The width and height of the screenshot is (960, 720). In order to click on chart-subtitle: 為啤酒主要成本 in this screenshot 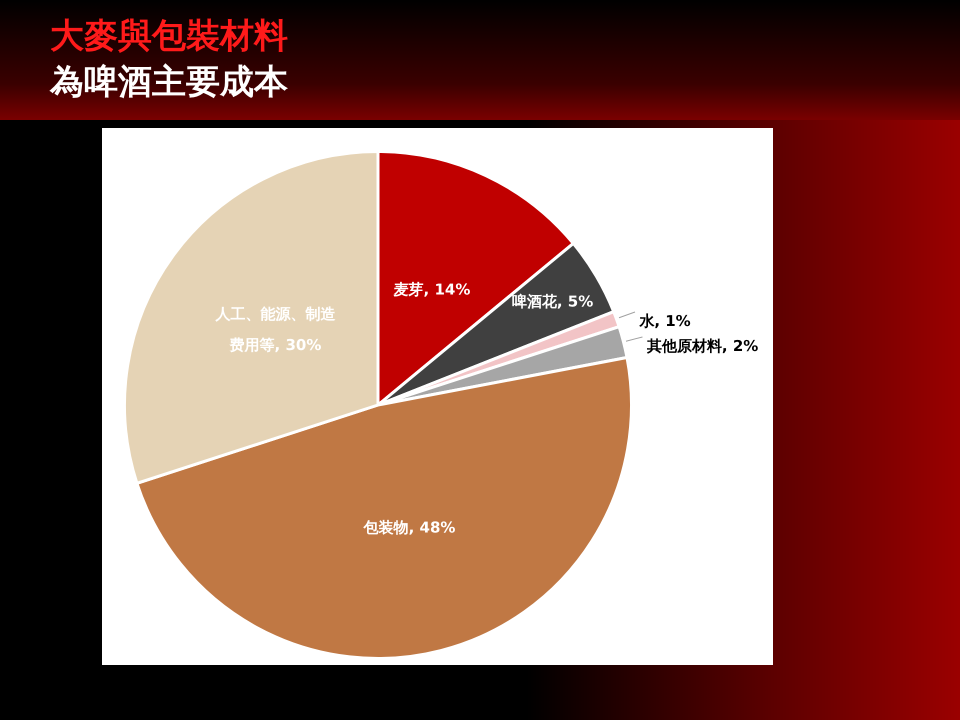, I will do `click(169, 82)`.